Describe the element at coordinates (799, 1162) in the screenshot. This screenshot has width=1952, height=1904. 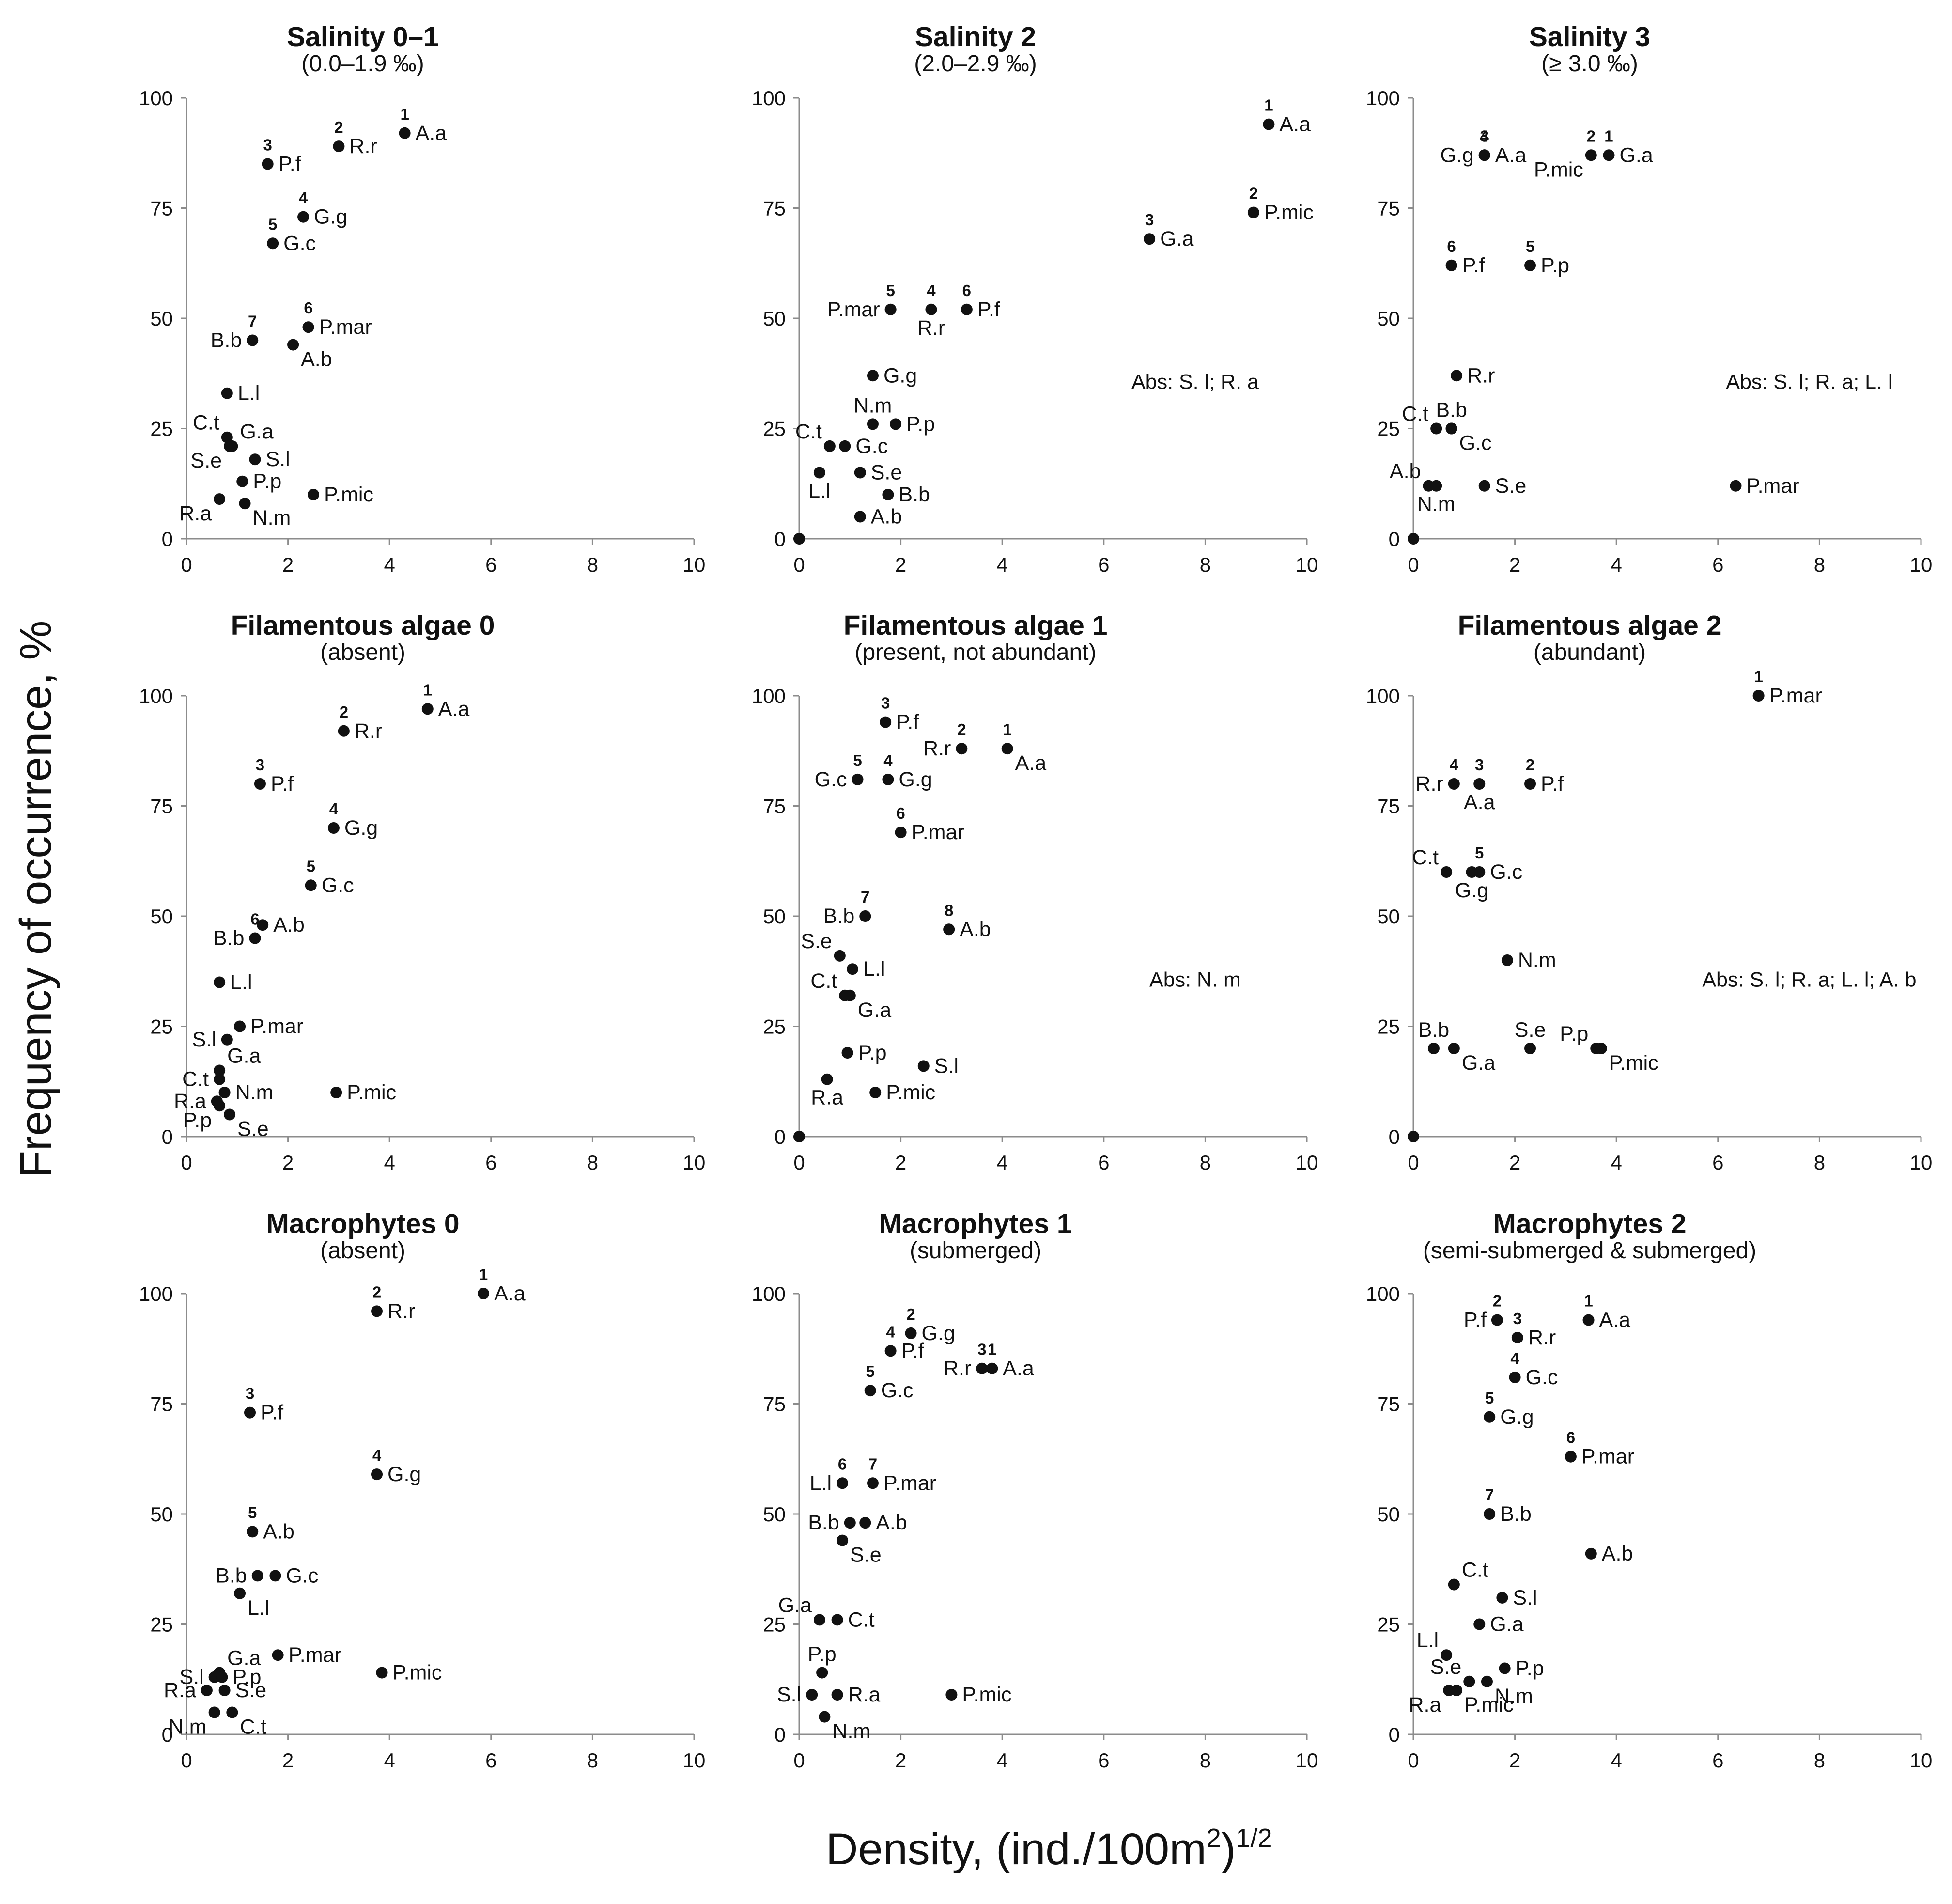
I see `x-tick-label: 0` at that location.